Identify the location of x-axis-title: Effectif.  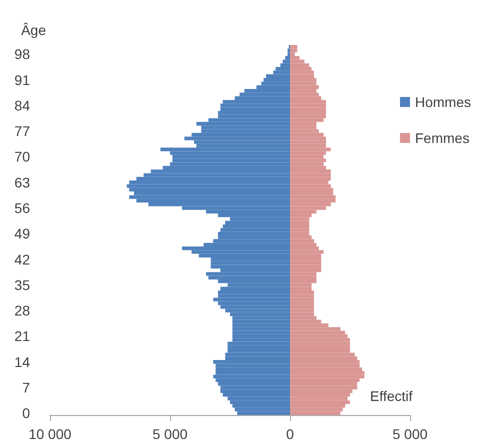
(391, 396).